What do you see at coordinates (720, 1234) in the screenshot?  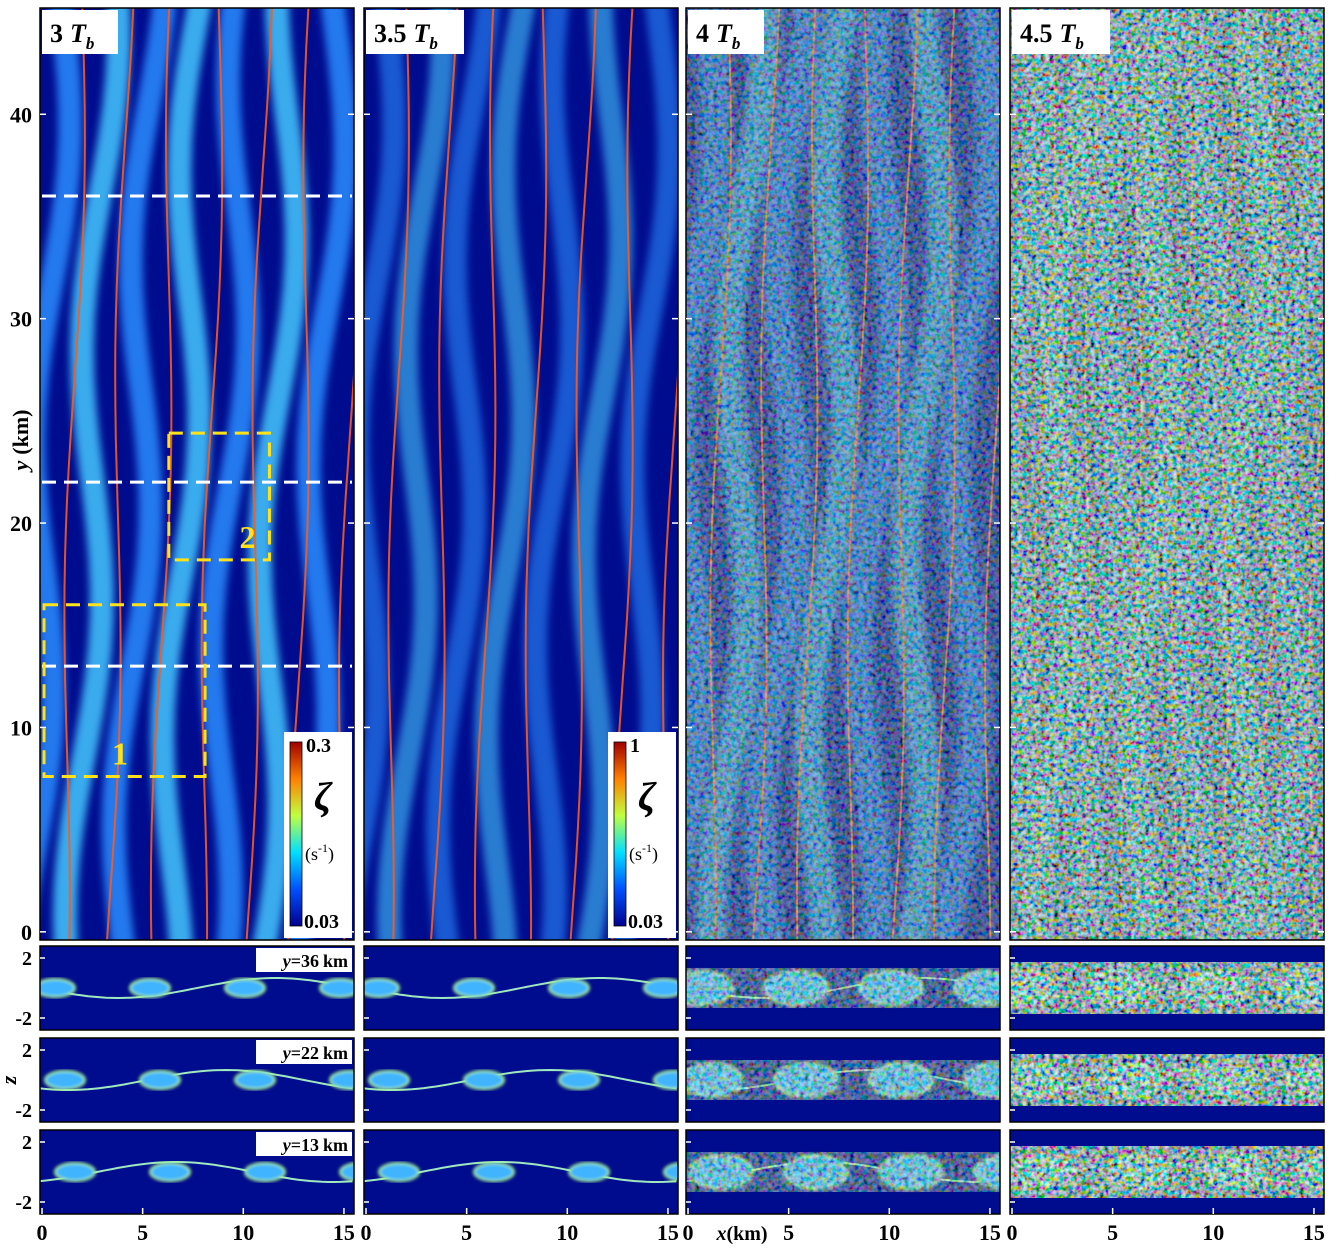 I see `x-axis-var: x` at bounding box center [720, 1234].